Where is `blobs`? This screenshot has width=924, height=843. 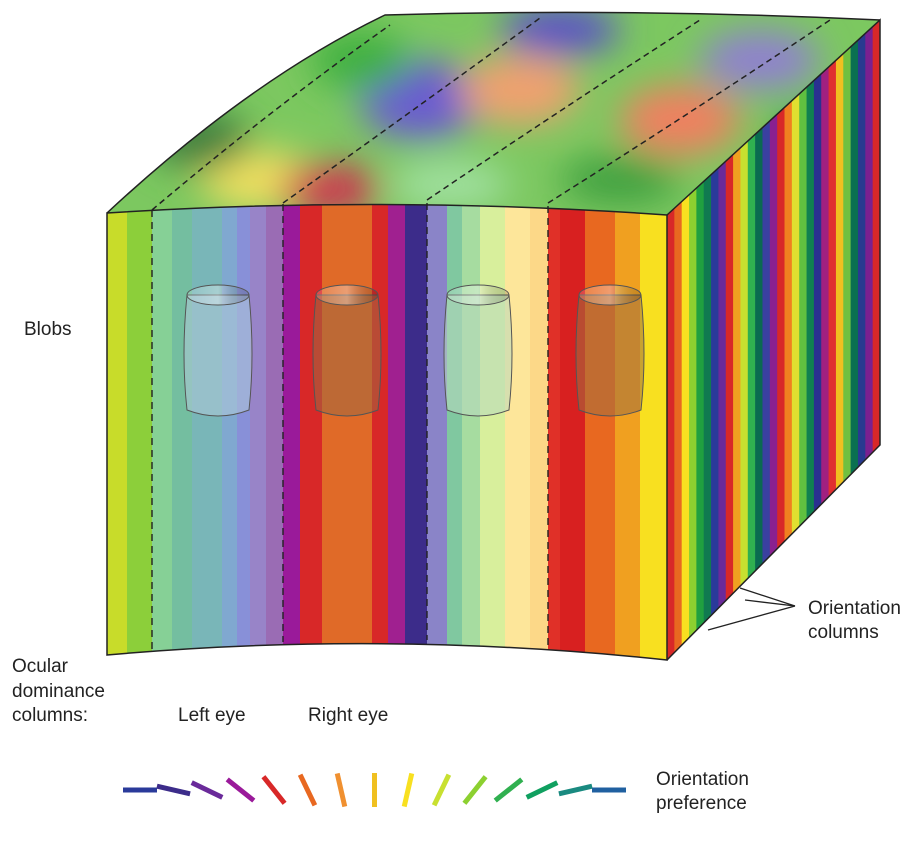 blobs is located at coordinates (414, 350).